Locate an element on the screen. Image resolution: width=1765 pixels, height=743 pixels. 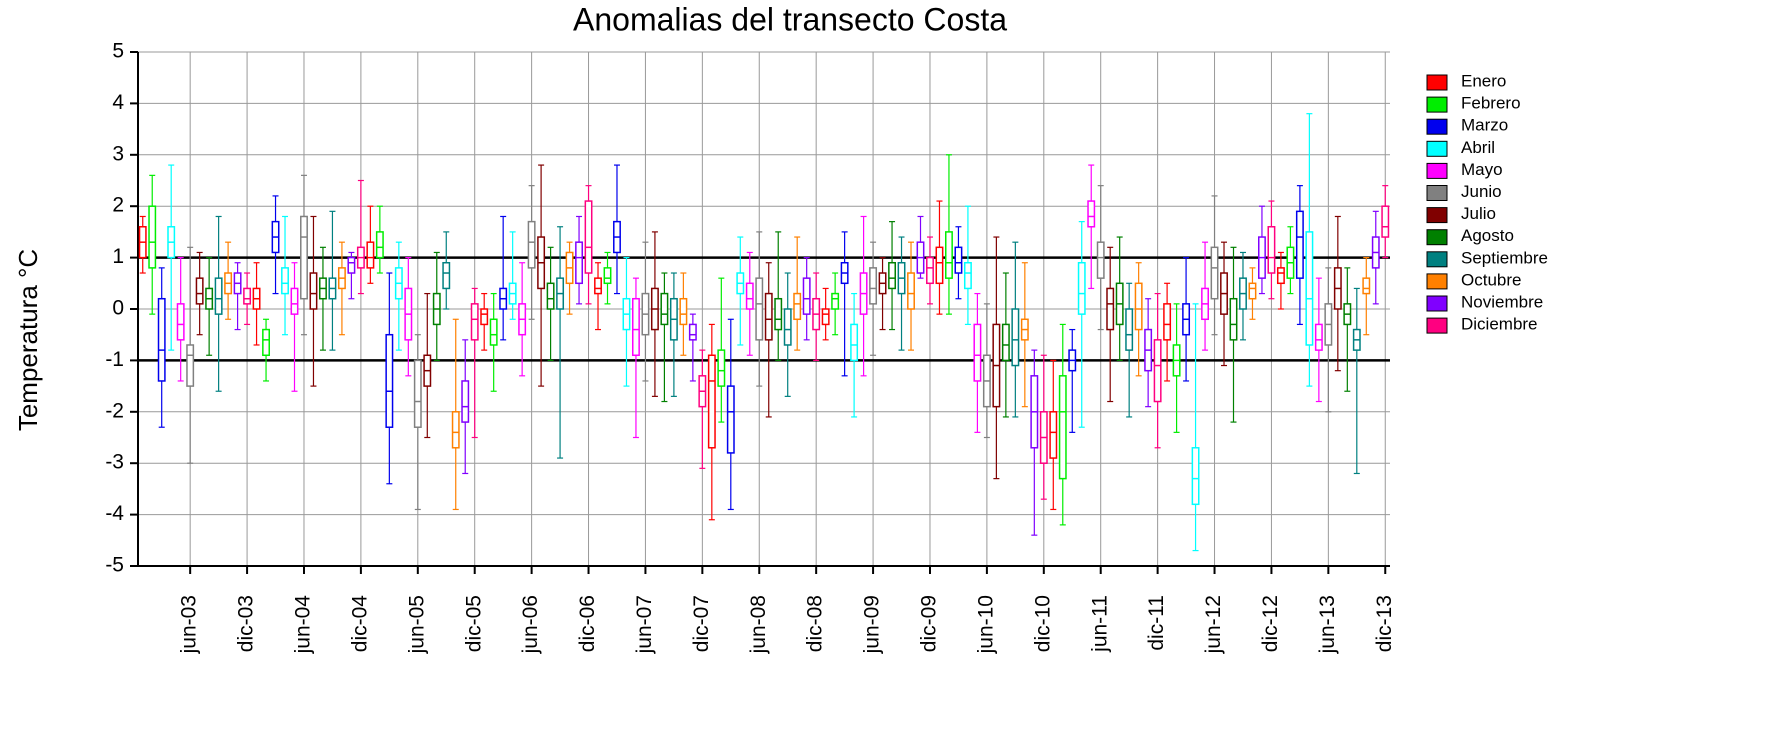
y-tick-label: 1 is located at coordinates (118, 256).